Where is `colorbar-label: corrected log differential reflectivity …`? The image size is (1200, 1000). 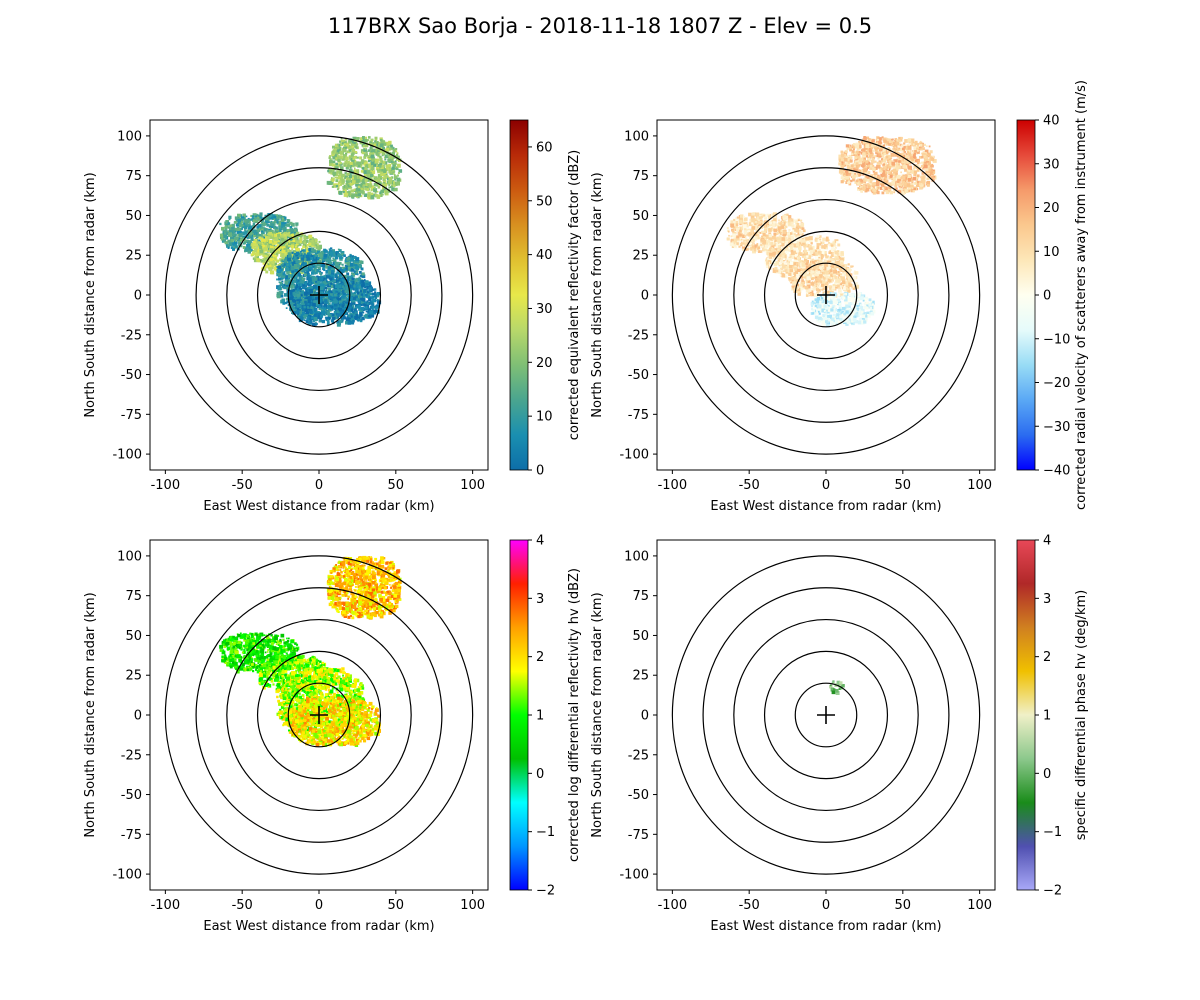 colorbar-label: corrected log differential reflectivity … is located at coordinates (574, 715).